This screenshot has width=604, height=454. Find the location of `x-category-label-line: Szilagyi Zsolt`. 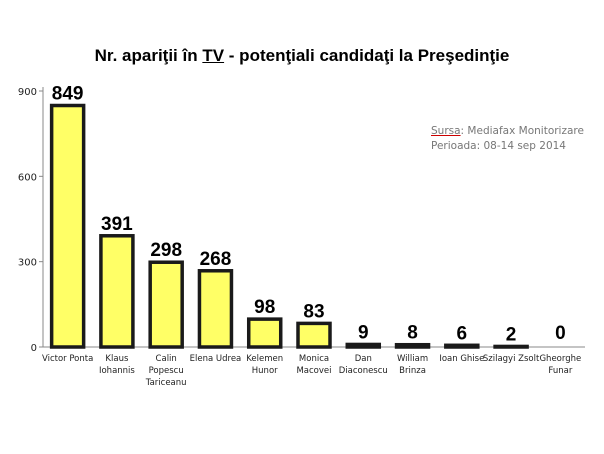

x-category-label-line: Szilagyi Zsolt is located at coordinates (511, 359).